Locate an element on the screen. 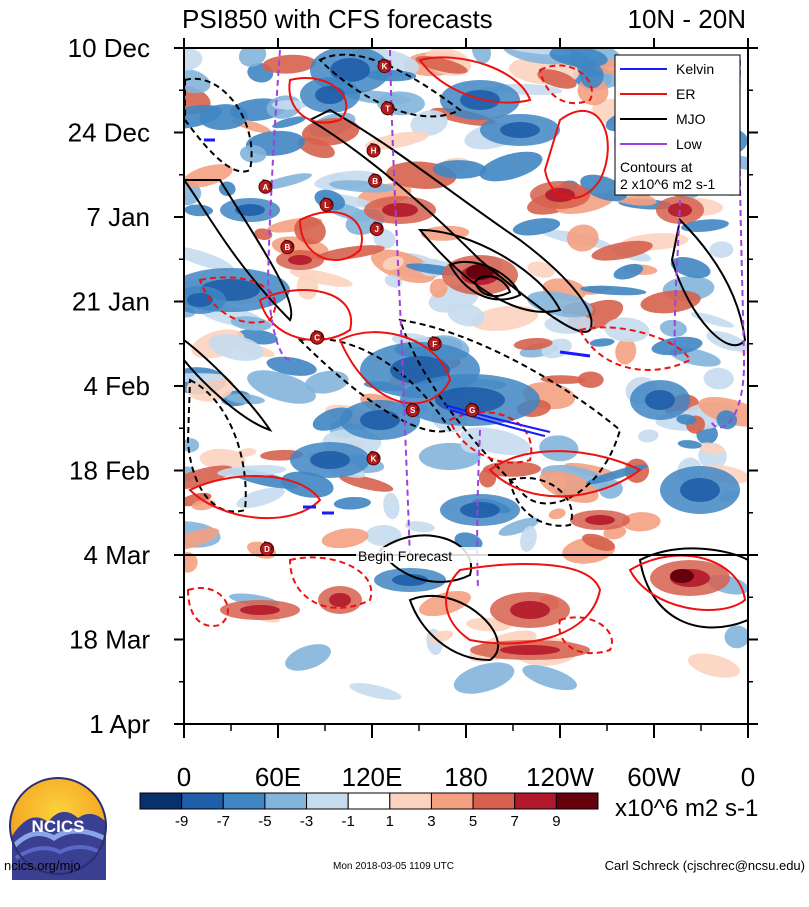 Image resolution: width=809 pixels, height=907 pixels. storm-marker-label: L is located at coordinates (326, 205).